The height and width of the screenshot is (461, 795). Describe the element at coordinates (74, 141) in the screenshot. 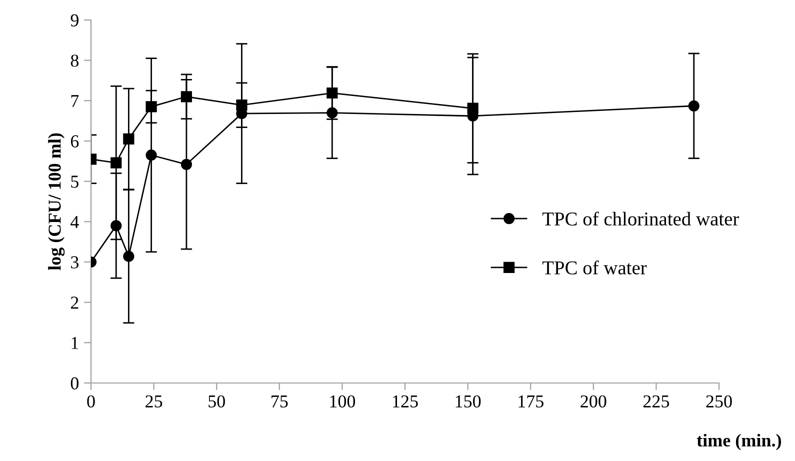

I see `y-tick-label: 6` at that location.